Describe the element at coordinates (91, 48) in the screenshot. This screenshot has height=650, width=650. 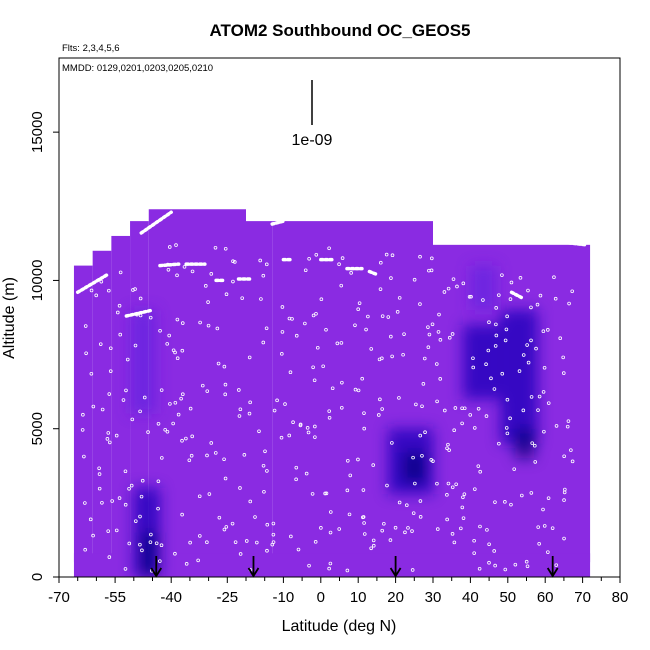
I see `flights-note: Flts: 2,3,4,5,6` at that location.